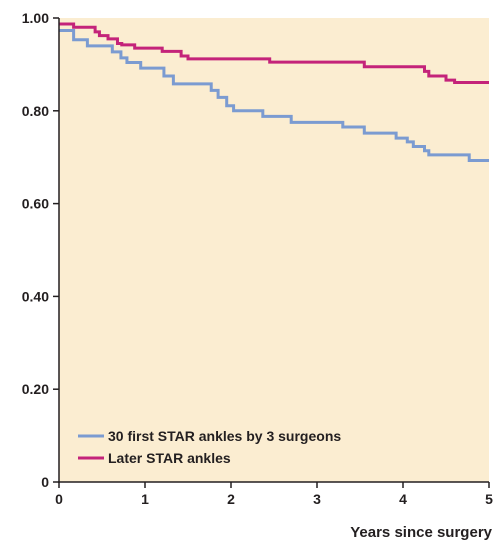 The height and width of the screenshot is (546, 494). Describe the element at coordinates (169, 458) in the screenshot. I see `legend-label-1: Later STAR ankles` at that location.